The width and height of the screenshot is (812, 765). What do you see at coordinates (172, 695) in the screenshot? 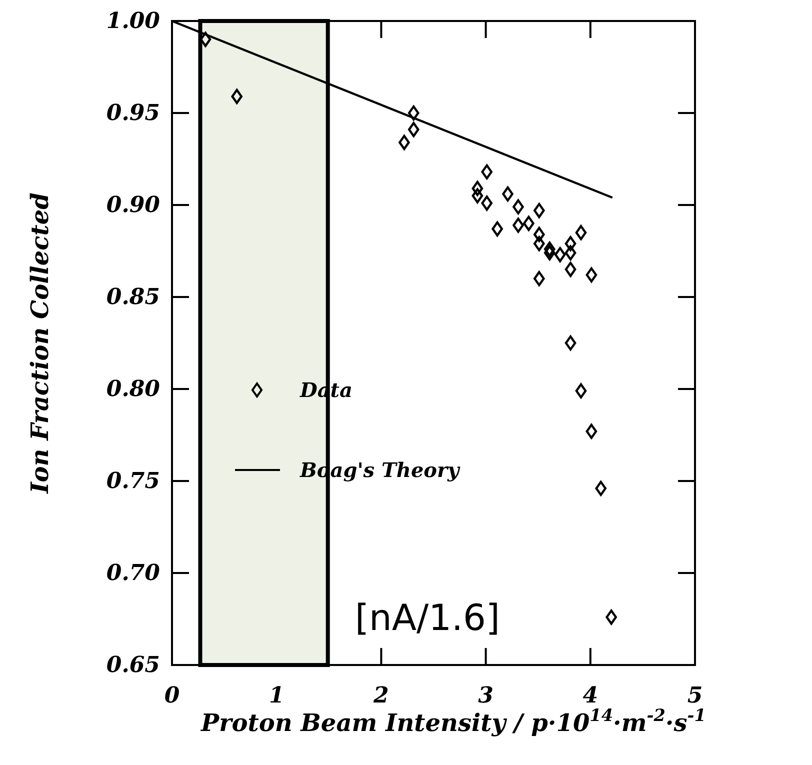
I see `x-tick-label: 0` at bounding box center [172, 695].